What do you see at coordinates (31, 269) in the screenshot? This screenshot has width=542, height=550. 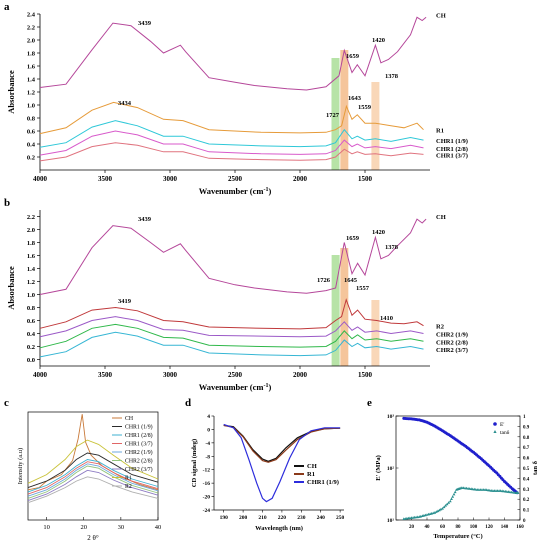 I see `y-tick-label: 1.4` at bounding box center [31, 269].